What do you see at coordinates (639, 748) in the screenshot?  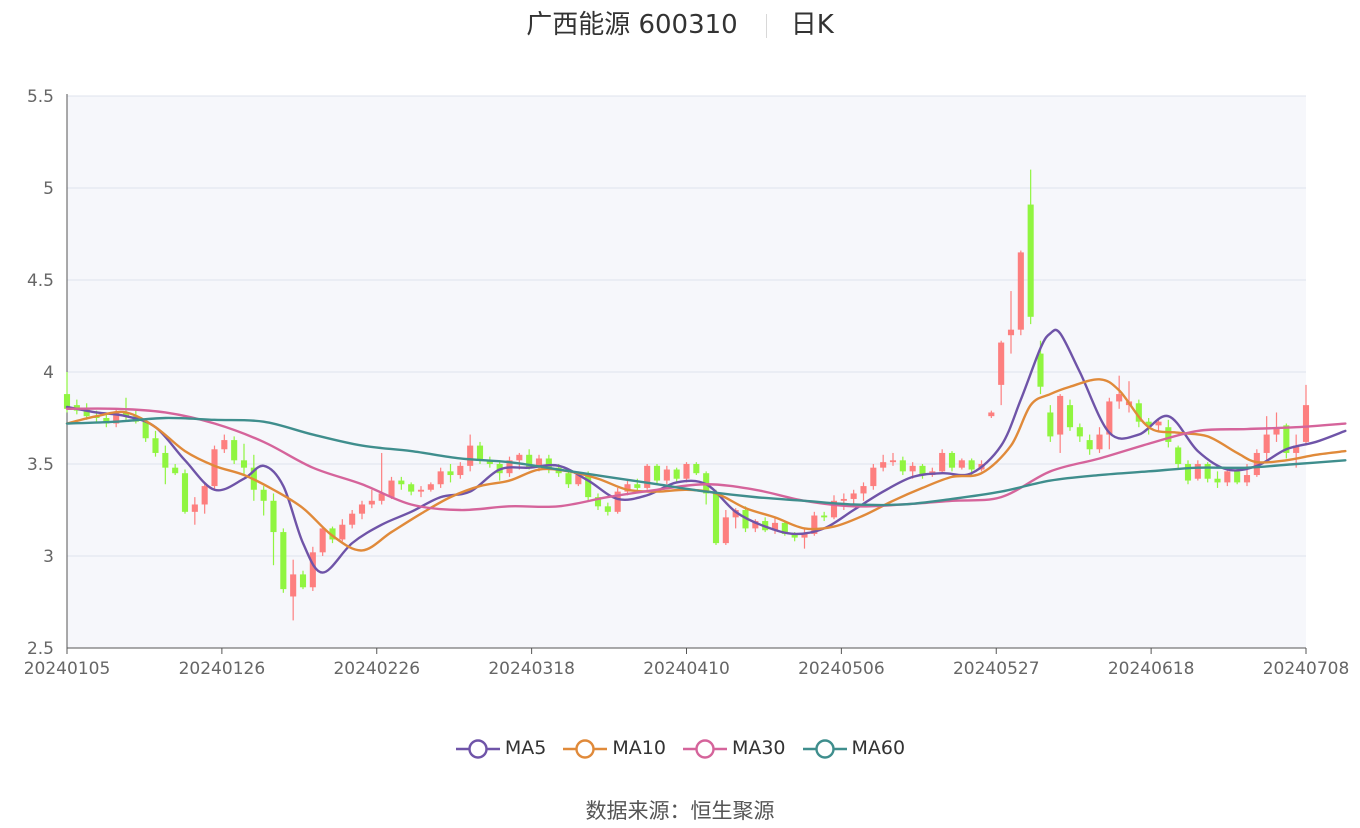 I see `legend-label: MA10` at bounding box center [639, 748].